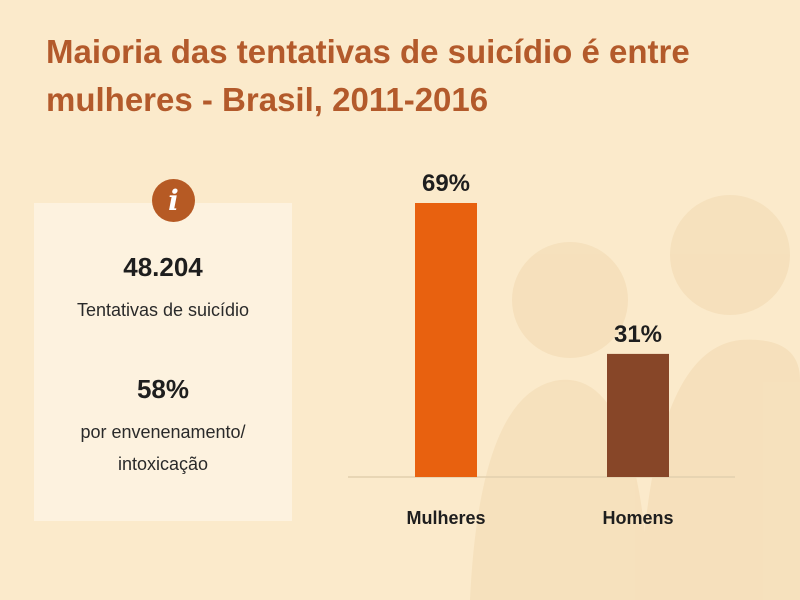 The image size is (800, 600). What do you see at coordinates (163, 310) in the screenshot?
I see `stat-attempts-label: Tentativas de suicídio` at bounding box center [163, 310].